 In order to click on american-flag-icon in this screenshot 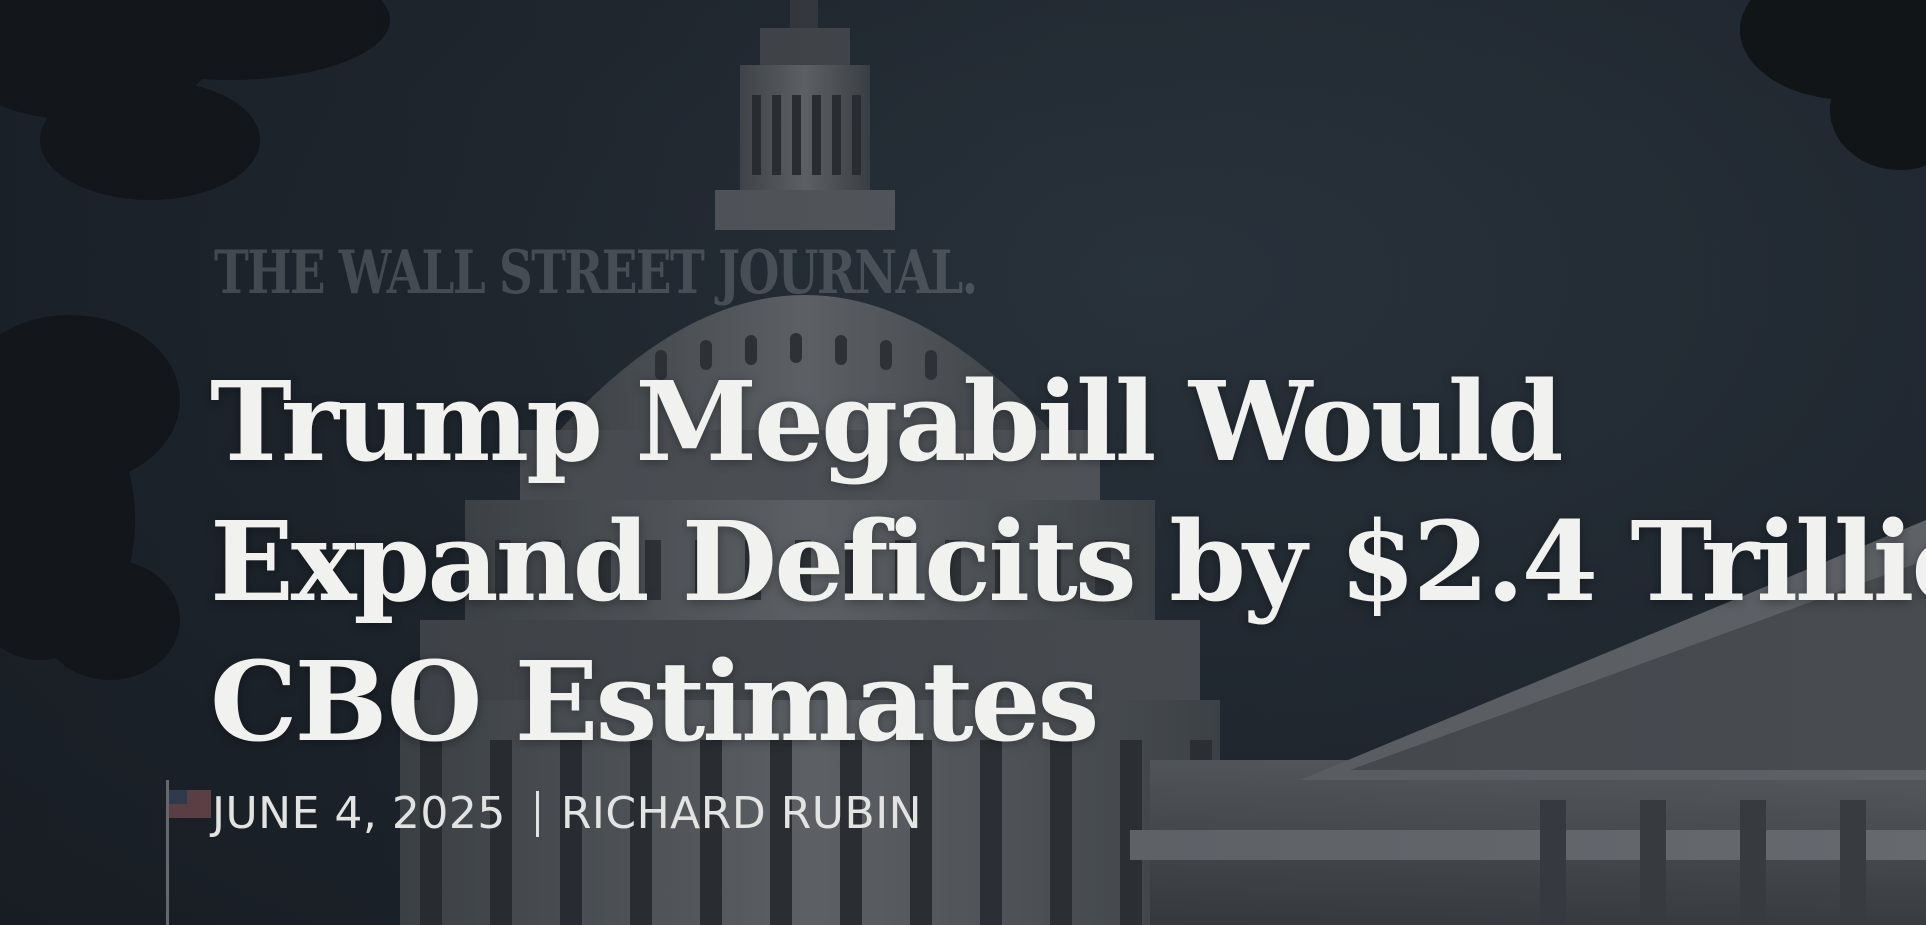, I will do `click(188, 852)`.